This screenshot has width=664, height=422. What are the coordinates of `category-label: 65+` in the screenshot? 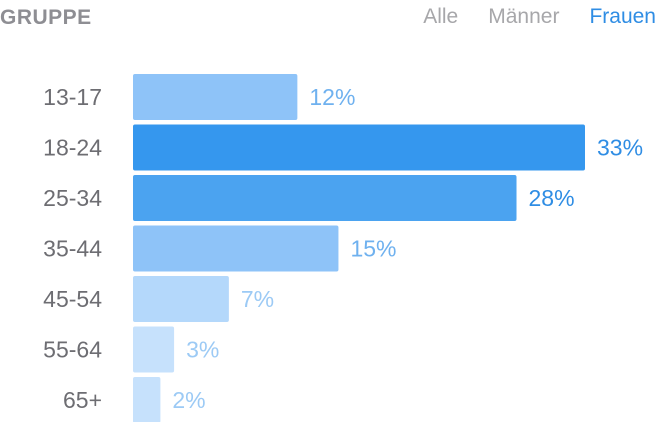 It's located at (82, 400).